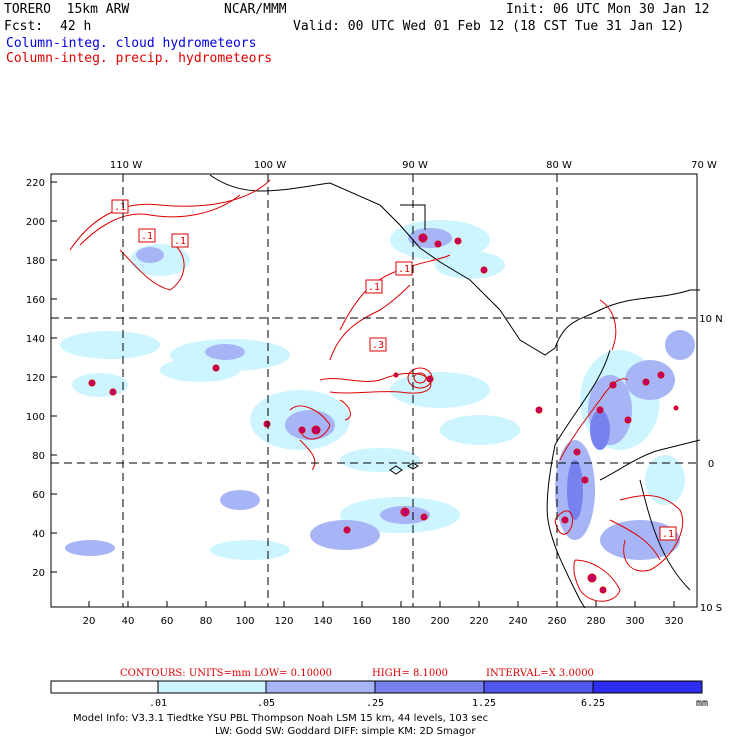 This screenshot has height=740, width=740. I want to click on x-tick-label: 320, so click(673, 621).